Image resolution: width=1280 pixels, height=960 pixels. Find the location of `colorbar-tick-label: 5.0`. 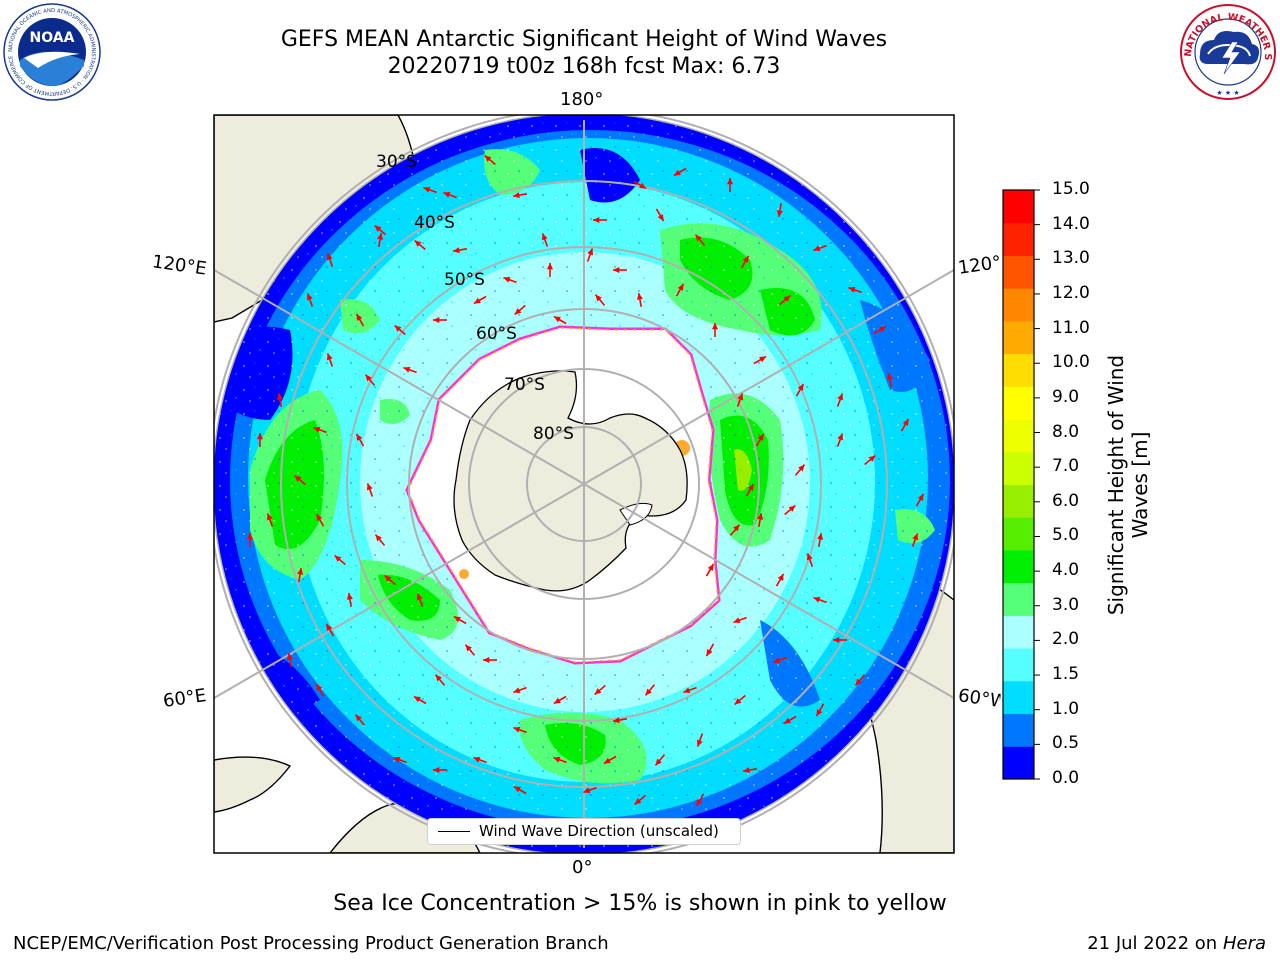

colorbar-tick-label: 5.0 is located at coordinates (1066, 535).